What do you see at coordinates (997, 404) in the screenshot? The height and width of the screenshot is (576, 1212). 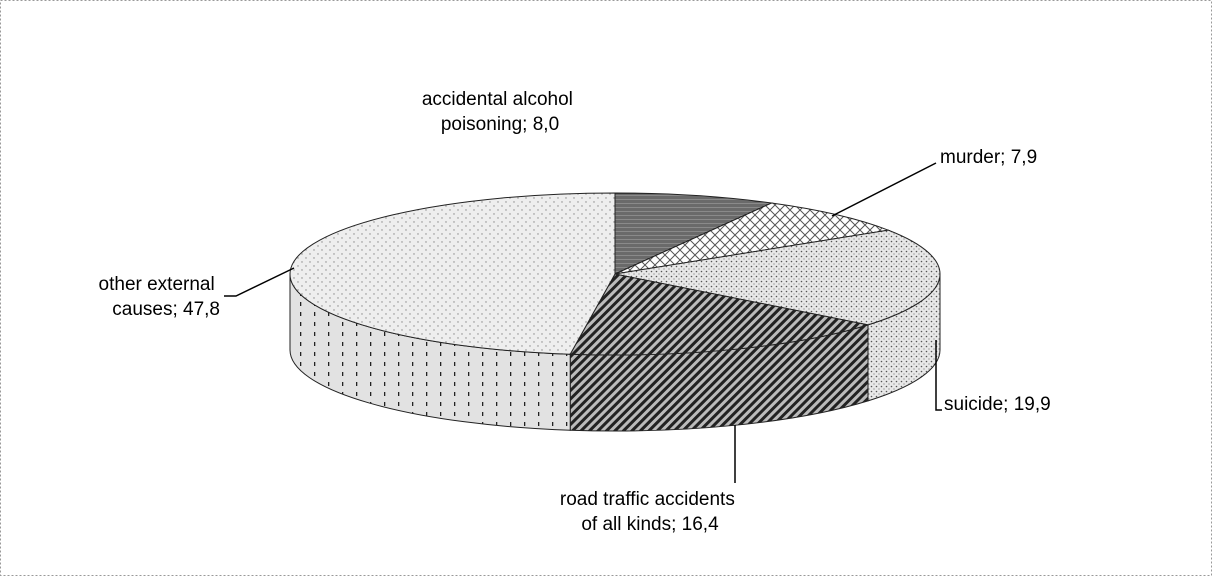 I see `data-label: suicide; 19,9` at bounding box center [997, 404].